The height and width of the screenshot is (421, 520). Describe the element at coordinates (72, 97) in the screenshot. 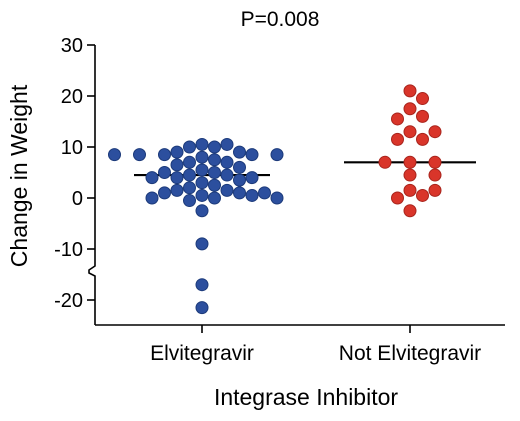

I see `y-tick-label: 20` at that location.